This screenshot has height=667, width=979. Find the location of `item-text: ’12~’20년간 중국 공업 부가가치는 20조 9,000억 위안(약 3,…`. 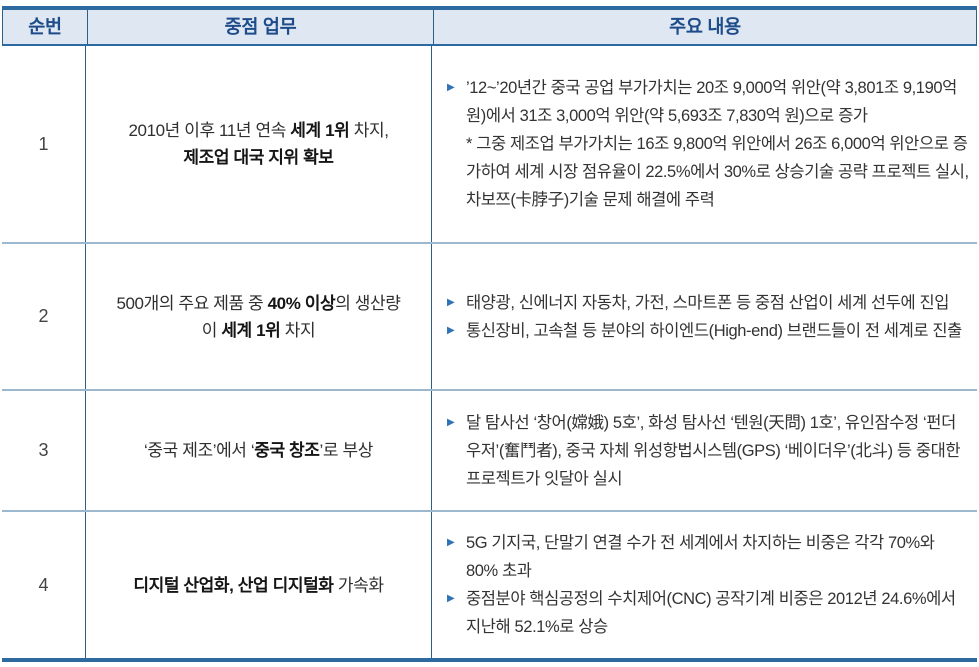

item-text: ’12~’20년간 중국 공업 부가가치는 20조 9,000억 위안(약 3,… is located at coordinates (717, 102).